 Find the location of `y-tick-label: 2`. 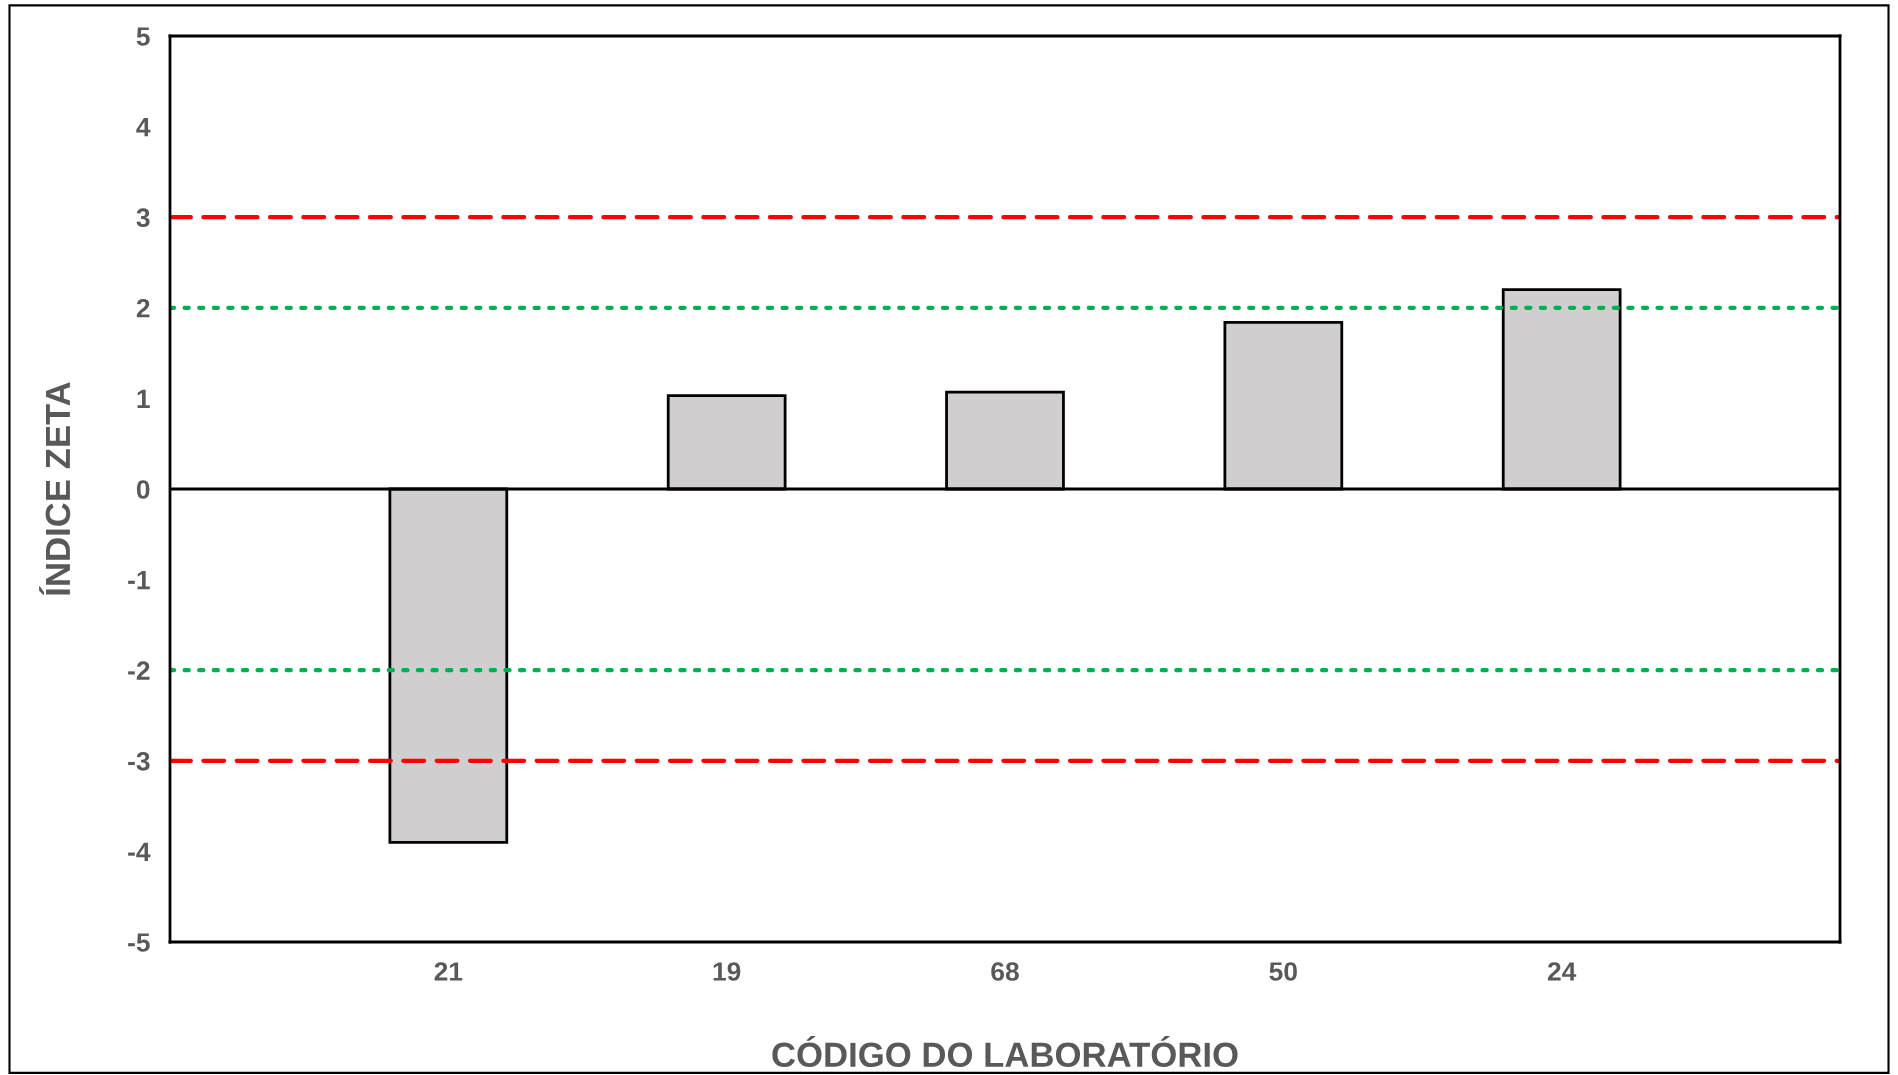

y-tick-label: 2 is located at coordinates (143, 308).